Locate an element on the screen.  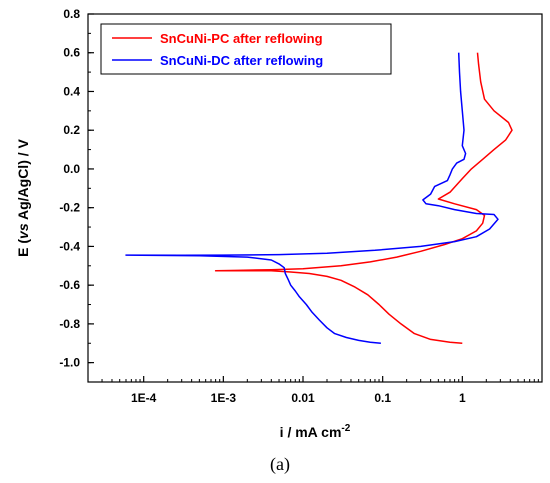
y-tick-label: 0.6 is located at coordinates (71, 53).